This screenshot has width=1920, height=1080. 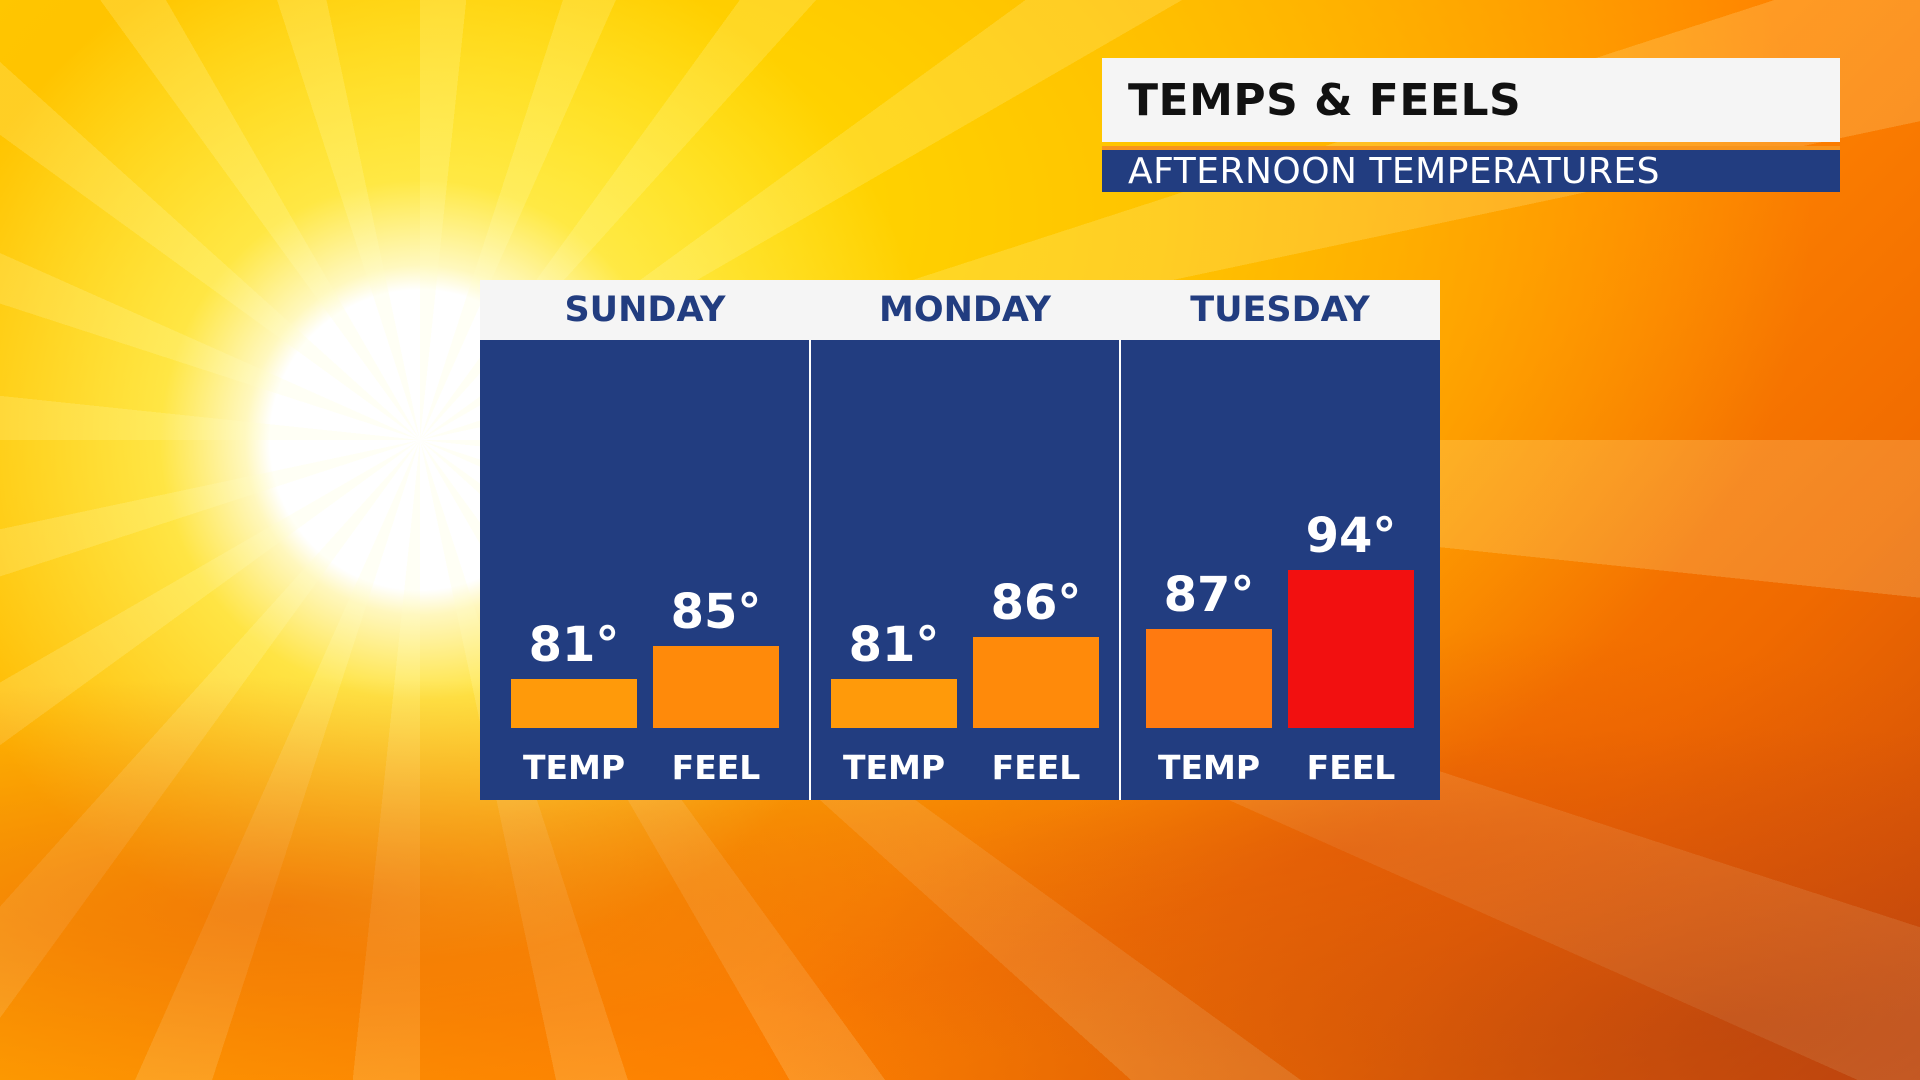 I want to click on subtitle-banner: AFTERNOON TEMPERATURES, so click(x=1471, y=169).